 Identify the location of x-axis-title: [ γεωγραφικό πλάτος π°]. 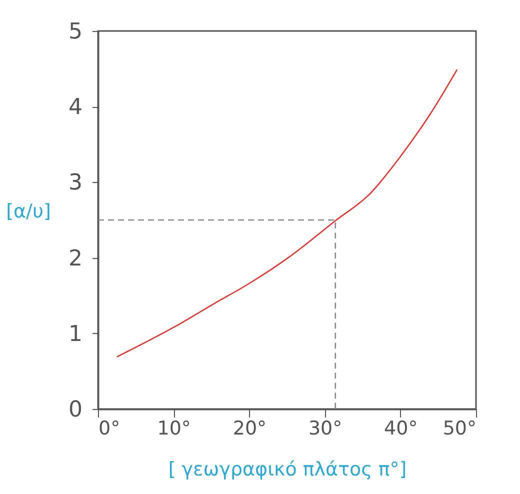
(287, 469).